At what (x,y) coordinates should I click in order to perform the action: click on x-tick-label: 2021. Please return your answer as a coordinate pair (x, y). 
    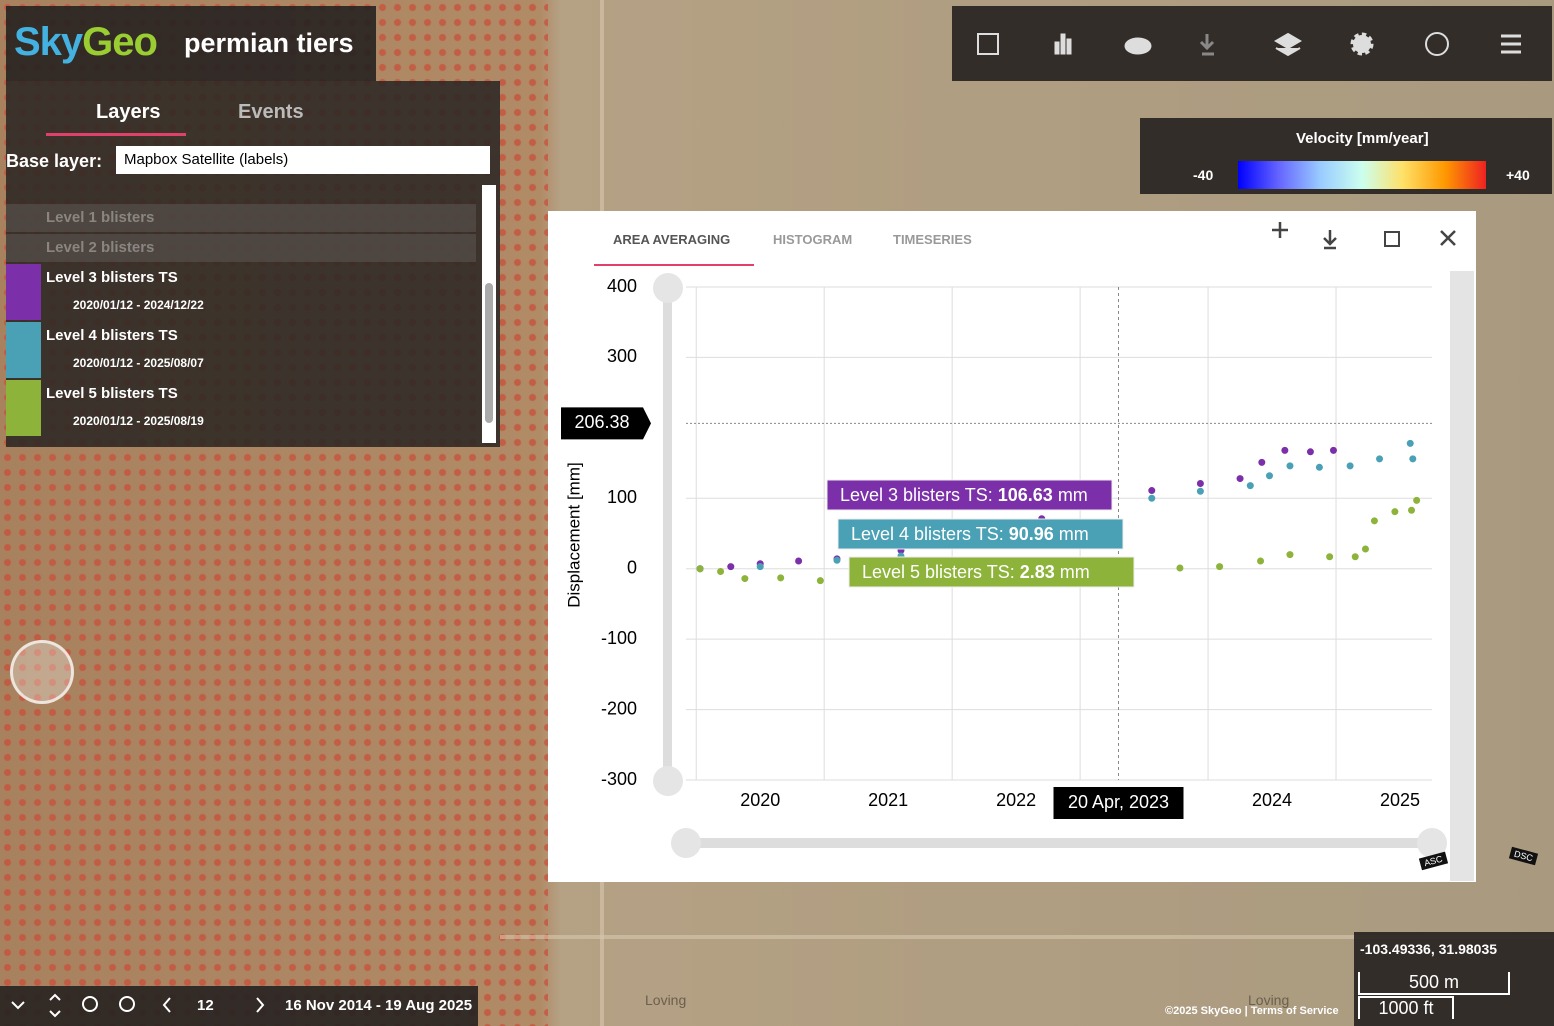
    Looking at the image, I should click on (888, 800).